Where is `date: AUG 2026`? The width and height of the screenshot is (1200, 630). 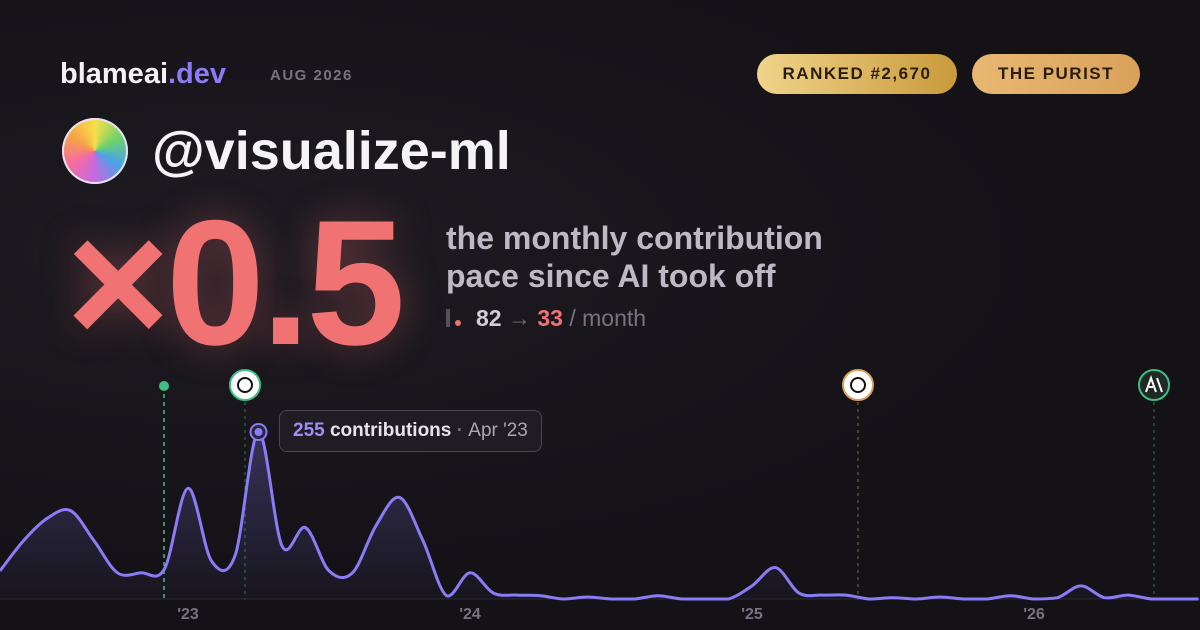
date: AUG 2026 is located at coordinates (311, 75).